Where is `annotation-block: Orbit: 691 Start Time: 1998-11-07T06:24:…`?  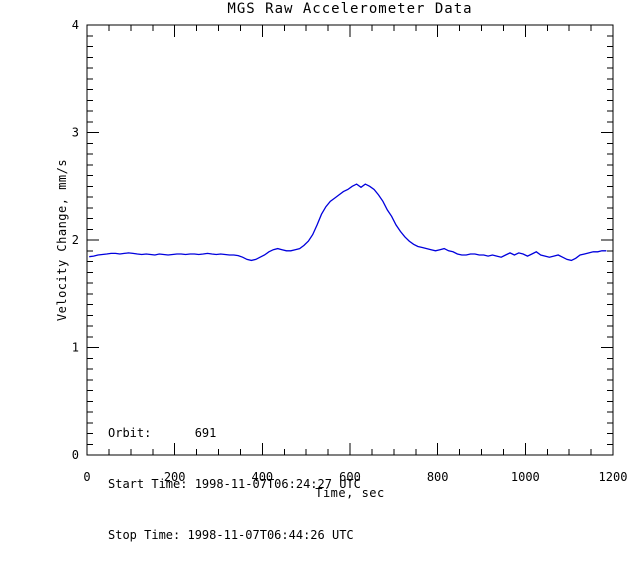 annotation-block: Orbit: 691 Start Time: 1998-11-07T06:24:… is located at coordinates (234, 484).